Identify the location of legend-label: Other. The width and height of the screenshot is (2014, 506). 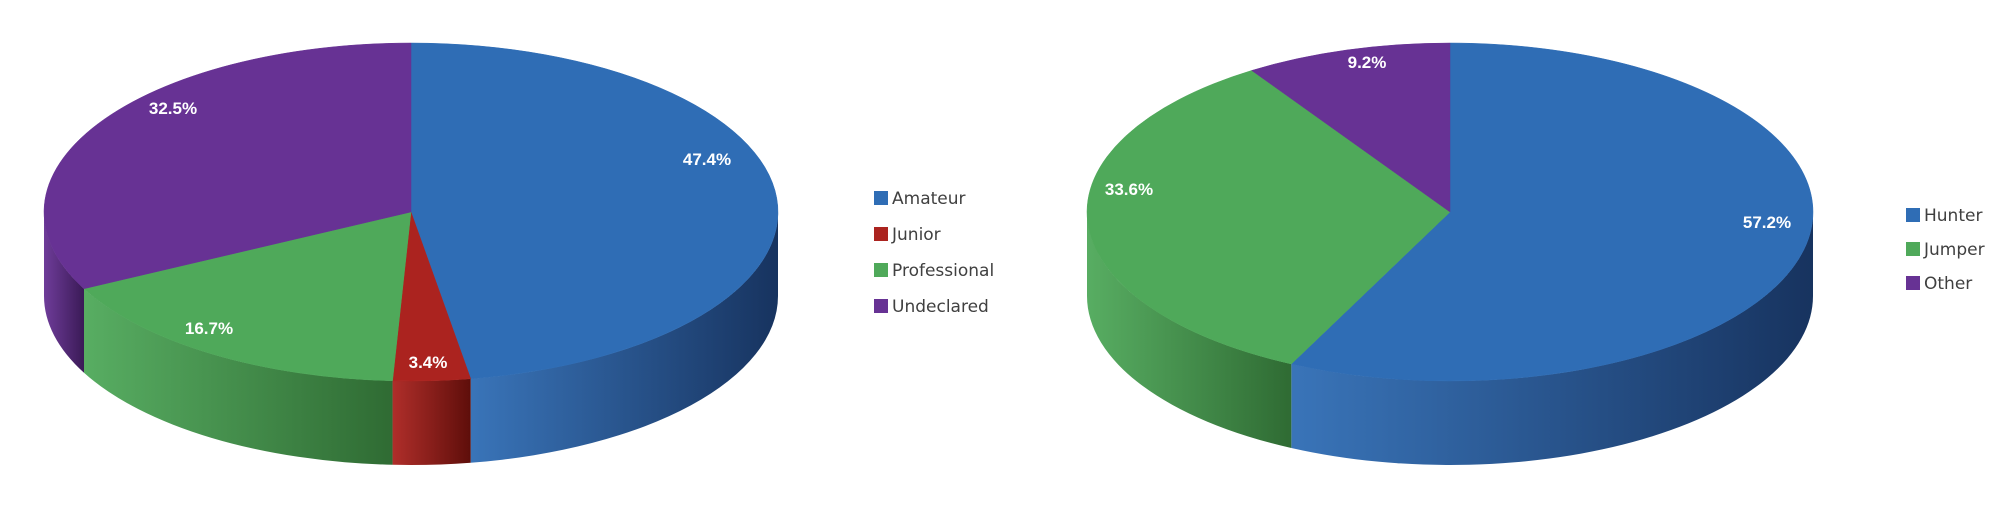
(1948, 284).